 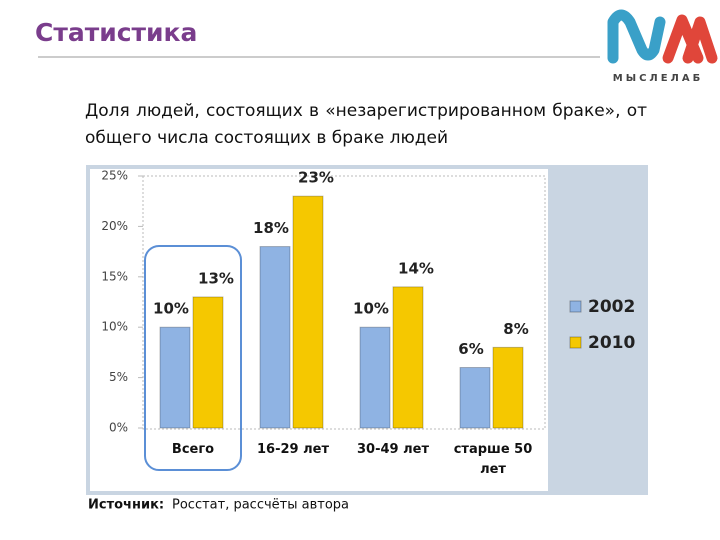 What do you see at coordinates (470, 349) in the screenshot?
I see `data-label: 6%` at bounding box center [470, 349].